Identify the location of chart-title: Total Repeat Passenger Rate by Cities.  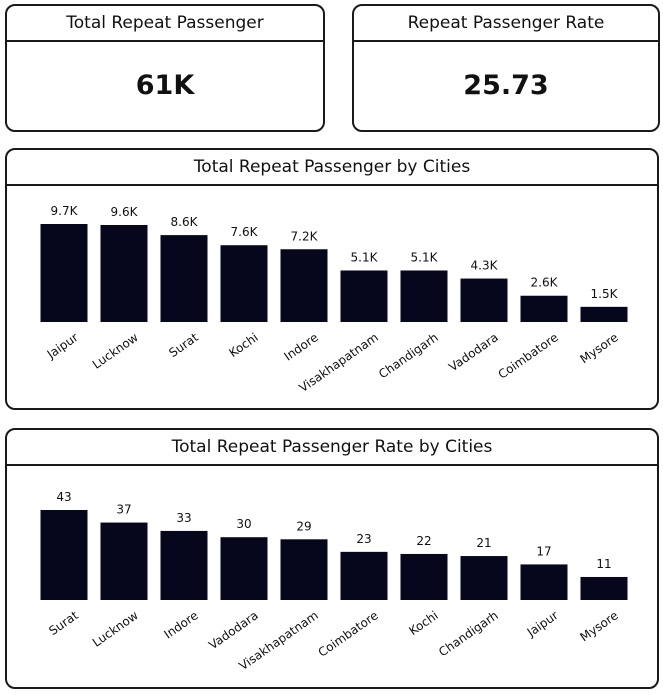
(332, 448).